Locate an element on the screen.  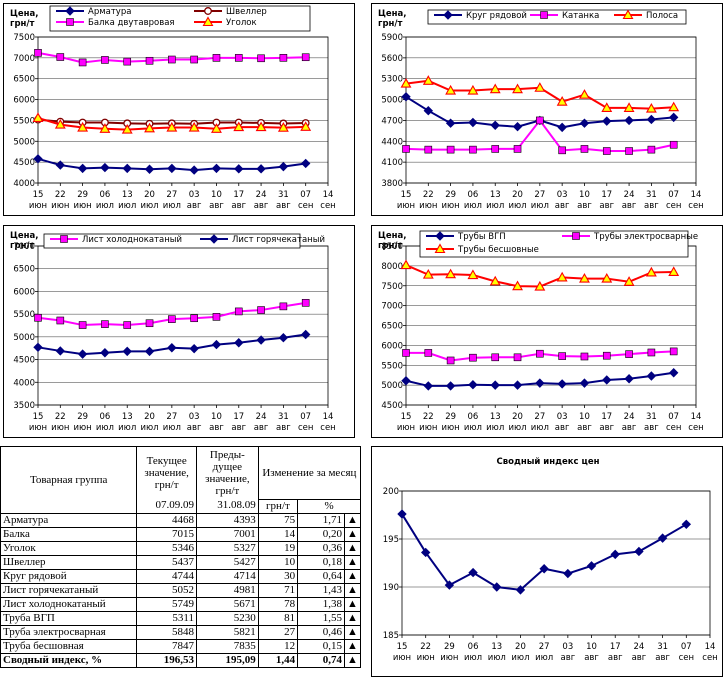
x-tick-label: 20 is located at coordinates (520, 647).